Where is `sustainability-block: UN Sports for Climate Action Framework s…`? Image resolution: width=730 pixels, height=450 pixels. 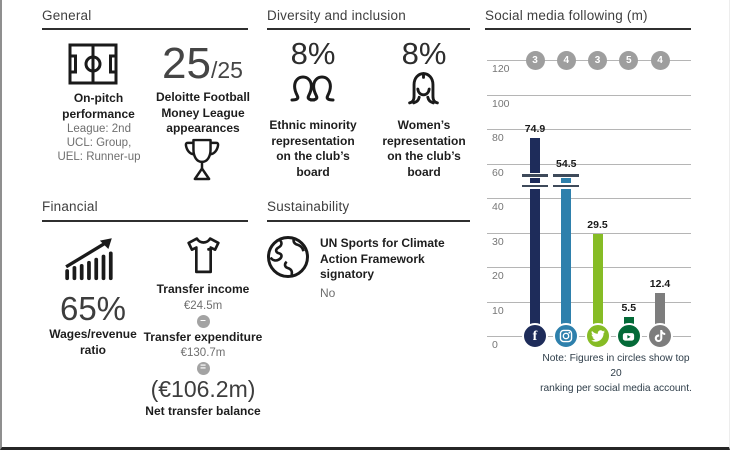
sustainability-block: UN Sports for Climate Action Framework s… is located at coordinates (400, 268).